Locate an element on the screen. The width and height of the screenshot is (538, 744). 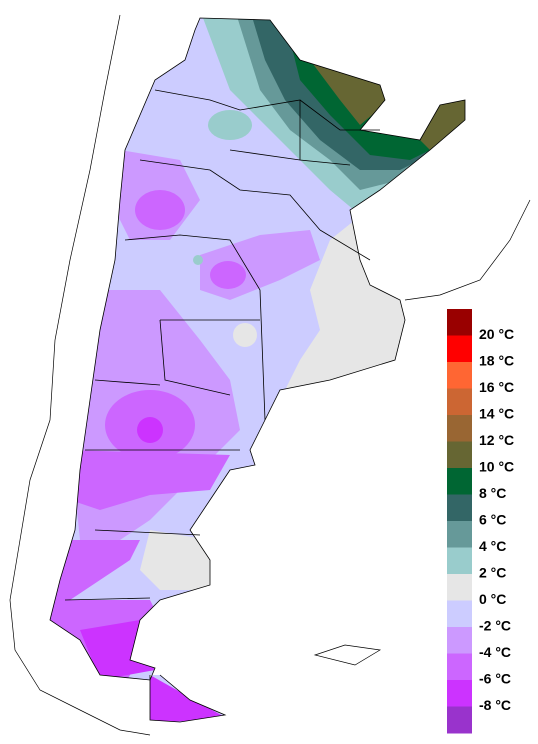
legend-label: 0 °C is located at coordinates (492, 599).